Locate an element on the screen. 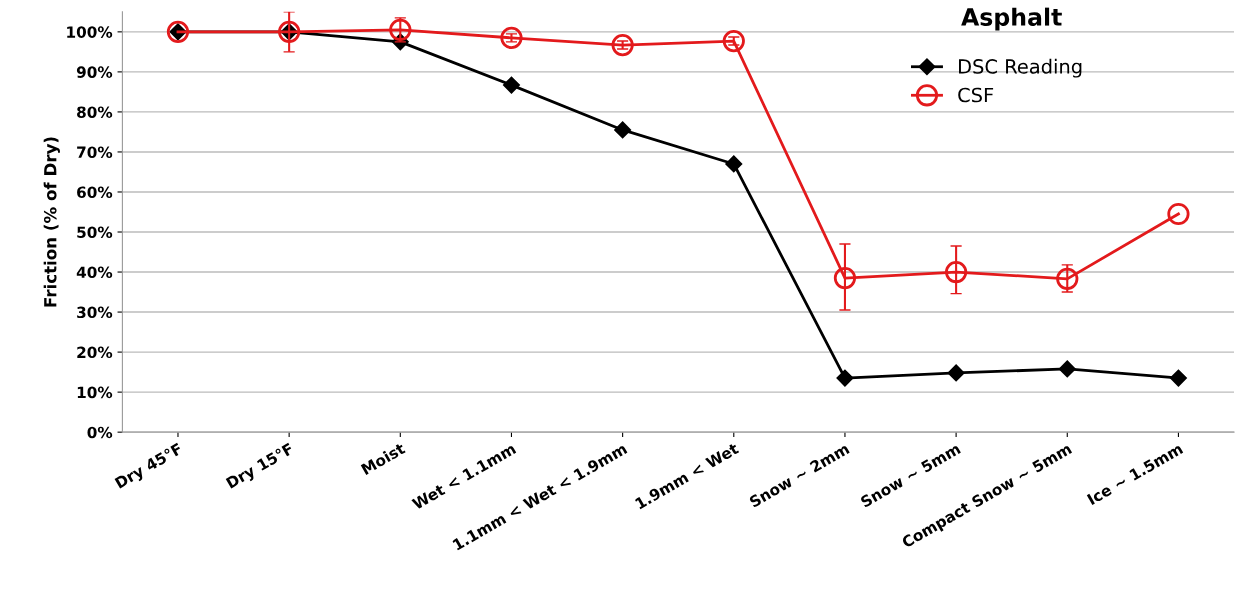  legend-label: CSF is located at coordinates (976, 95).